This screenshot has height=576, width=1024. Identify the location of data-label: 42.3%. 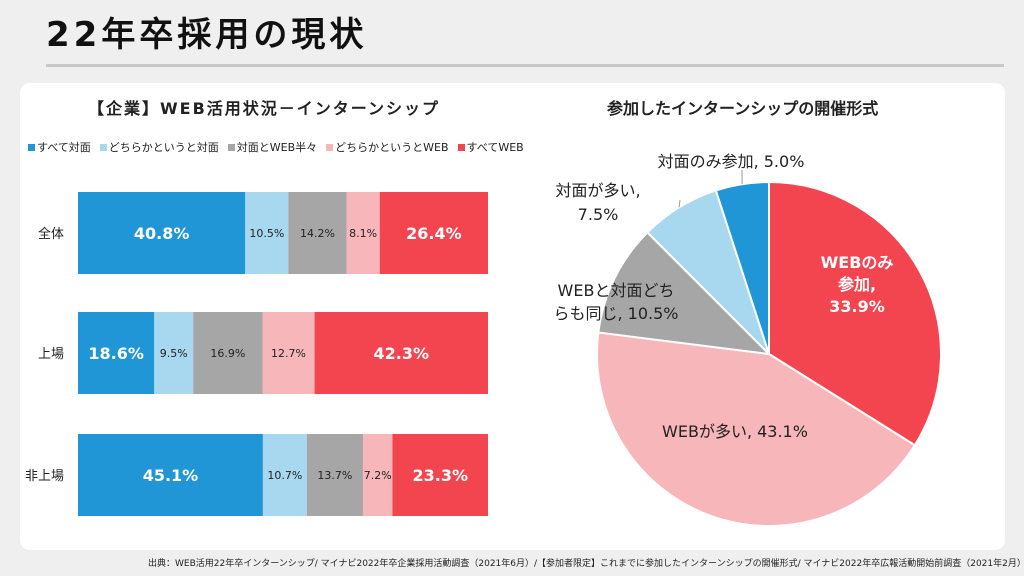
(402, 353).